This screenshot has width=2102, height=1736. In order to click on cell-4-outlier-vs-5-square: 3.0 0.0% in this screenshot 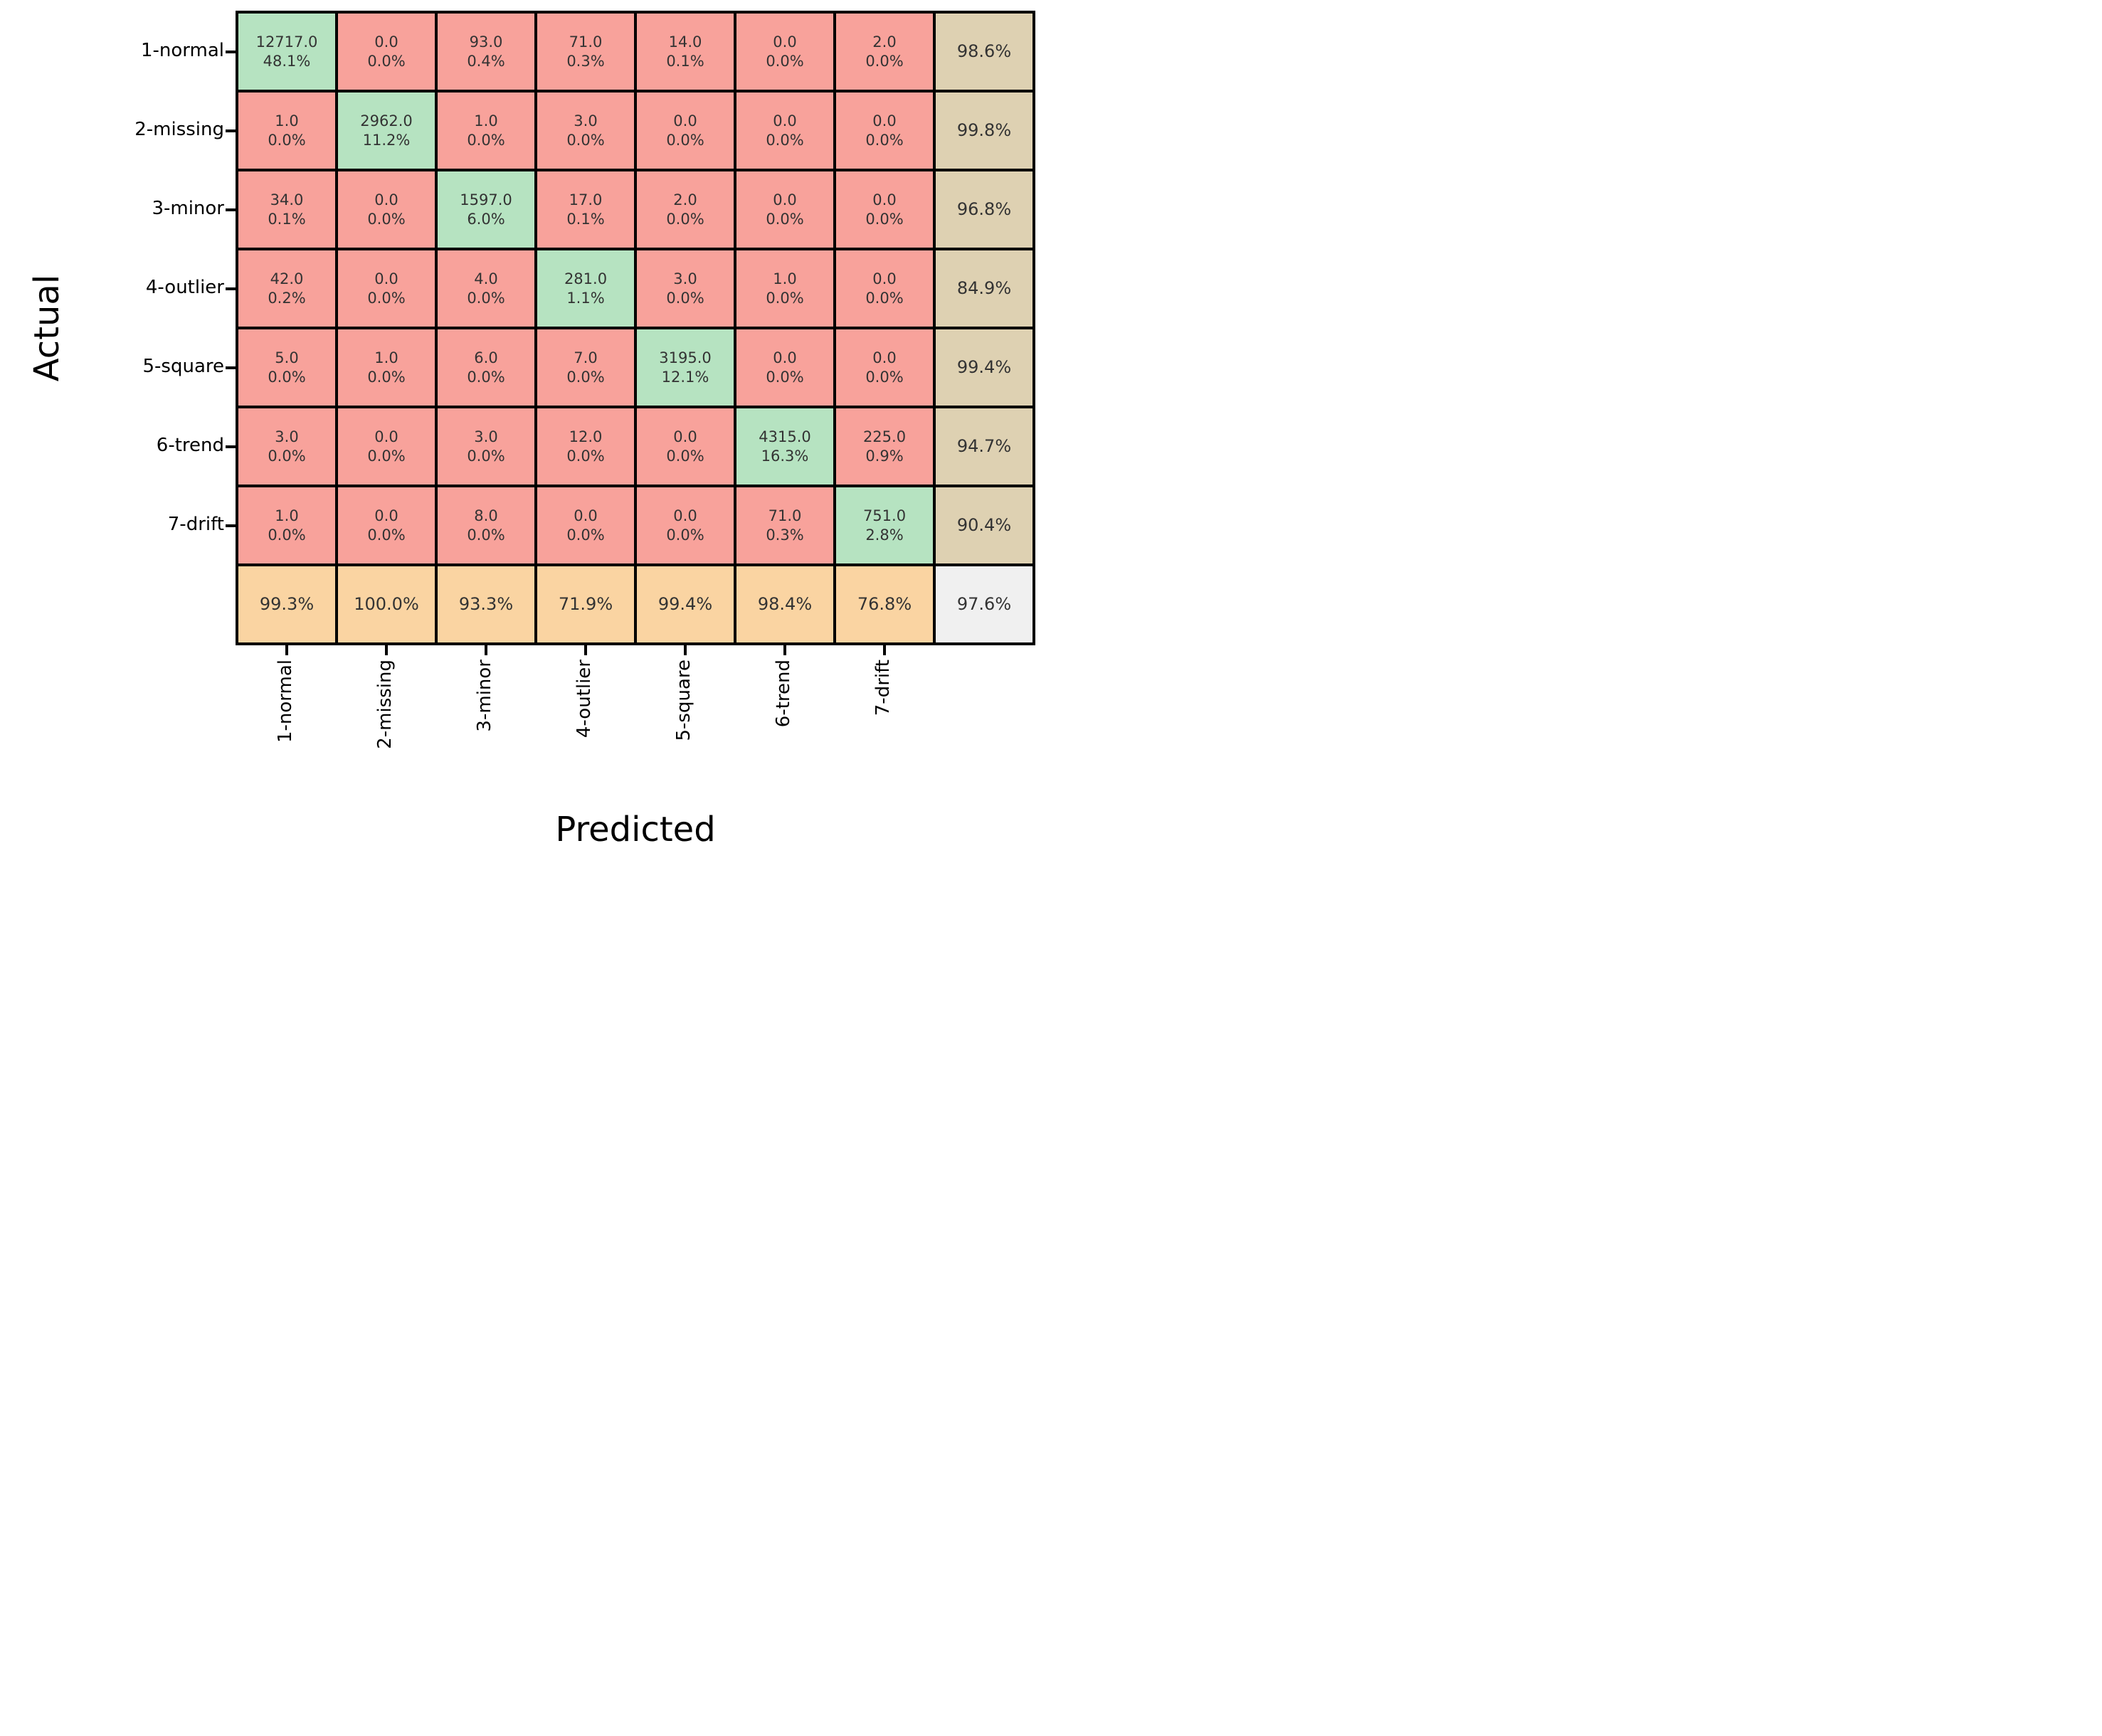, I will do `click(686, 289)`.